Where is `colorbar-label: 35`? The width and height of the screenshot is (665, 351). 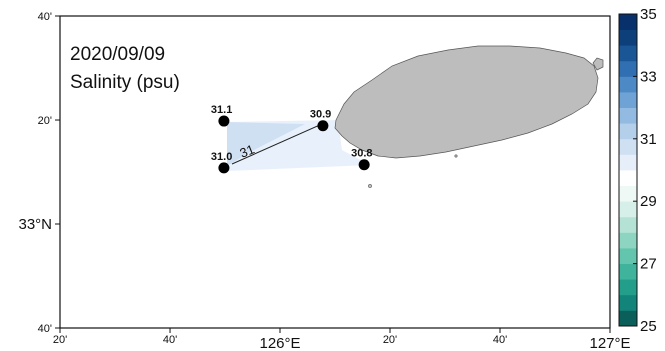 colorbar-label: 35 is located at coordinates (648, 14).